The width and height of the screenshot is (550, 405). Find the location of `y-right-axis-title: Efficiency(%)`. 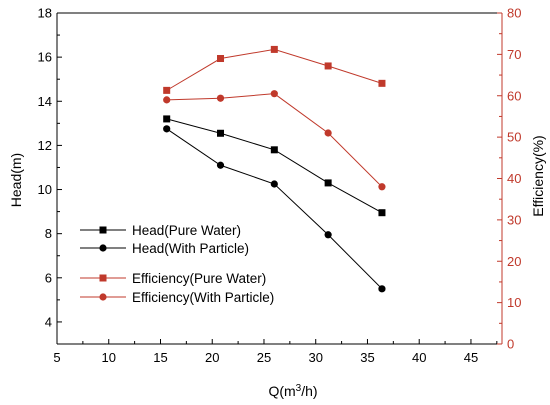

y-right-axis-title: Efficiency(%) is located at coordinates (538, 175).